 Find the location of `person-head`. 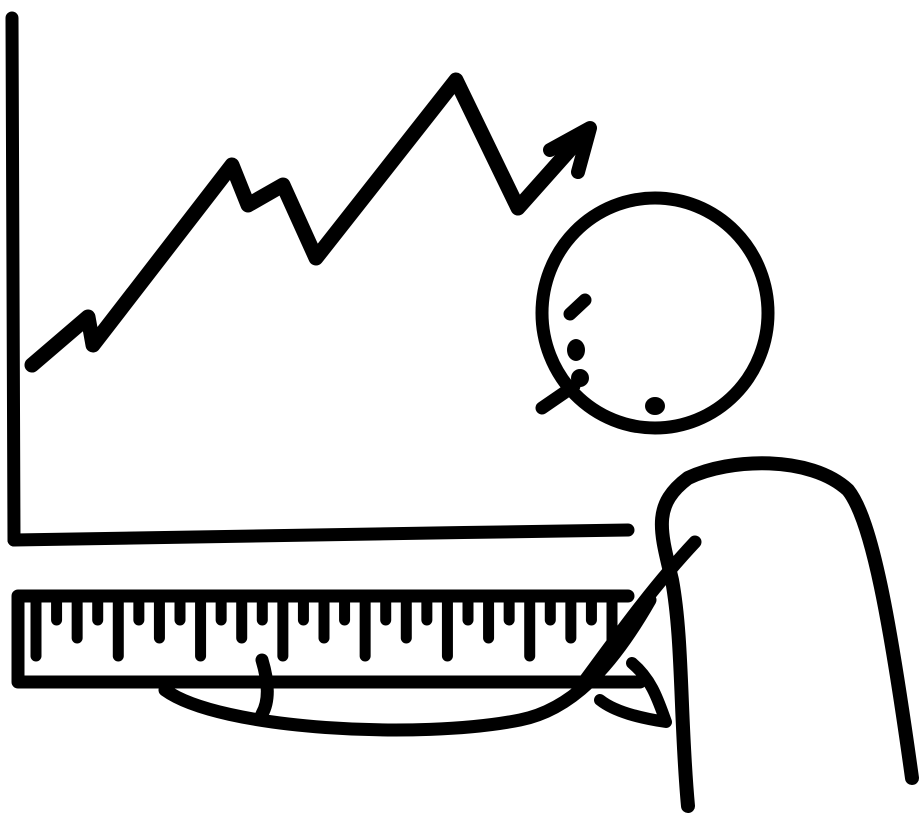

person-head is located at coordinates (655, 313).